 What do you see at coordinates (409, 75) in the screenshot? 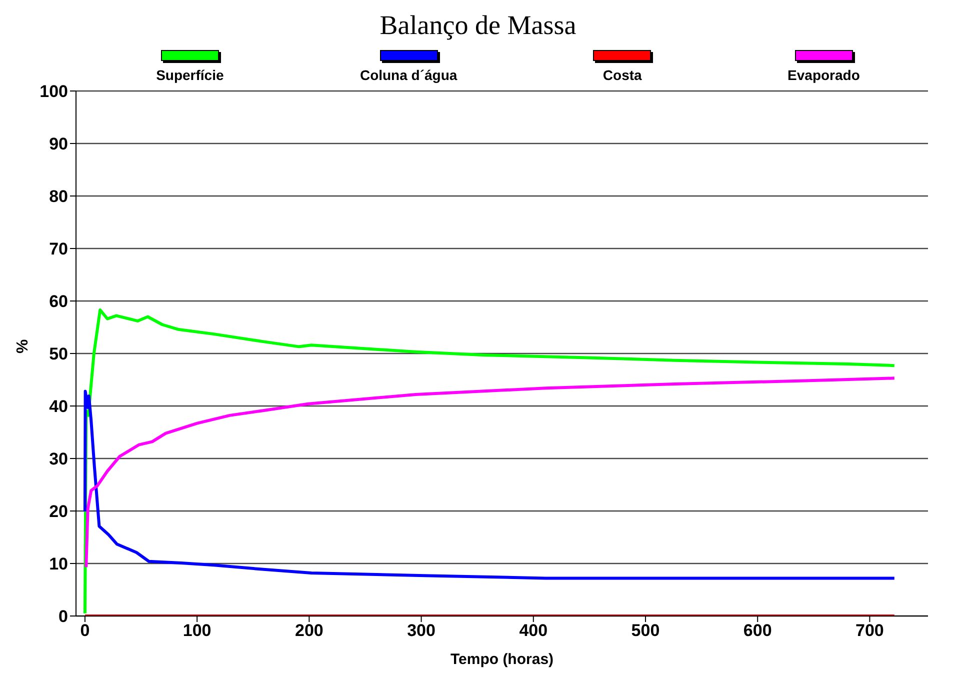
I see `legend-label: Coluna d´água` at bounding box center [409, 75].